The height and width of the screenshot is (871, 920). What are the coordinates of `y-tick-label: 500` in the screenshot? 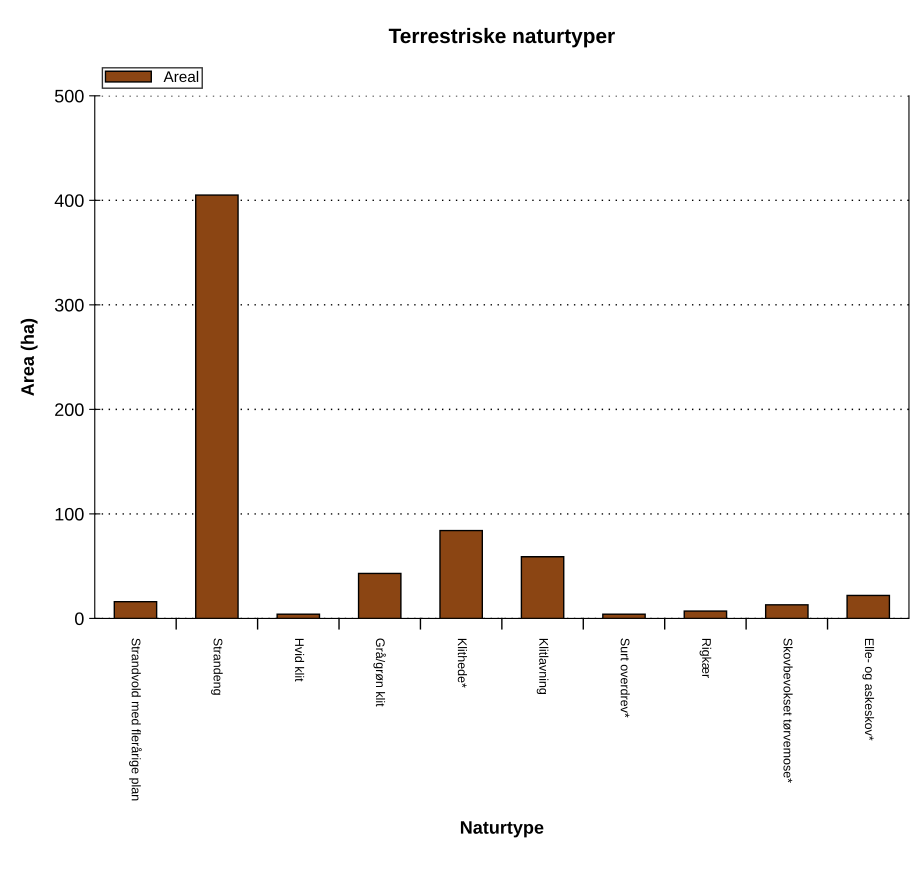 It's located at (69, 96).